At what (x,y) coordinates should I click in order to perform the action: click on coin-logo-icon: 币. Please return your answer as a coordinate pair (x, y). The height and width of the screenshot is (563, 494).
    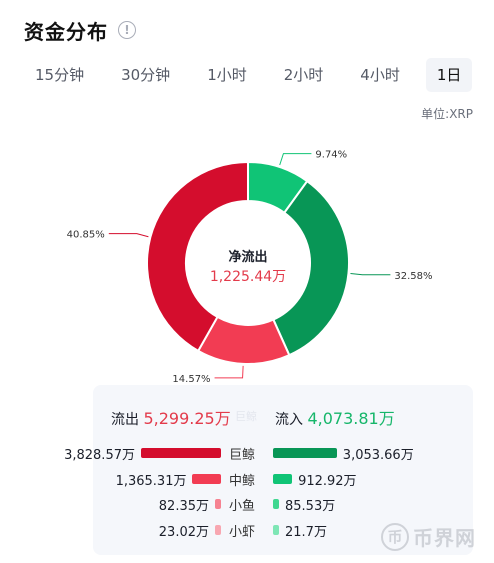
    Looking at the image, I should click on (395, 536).